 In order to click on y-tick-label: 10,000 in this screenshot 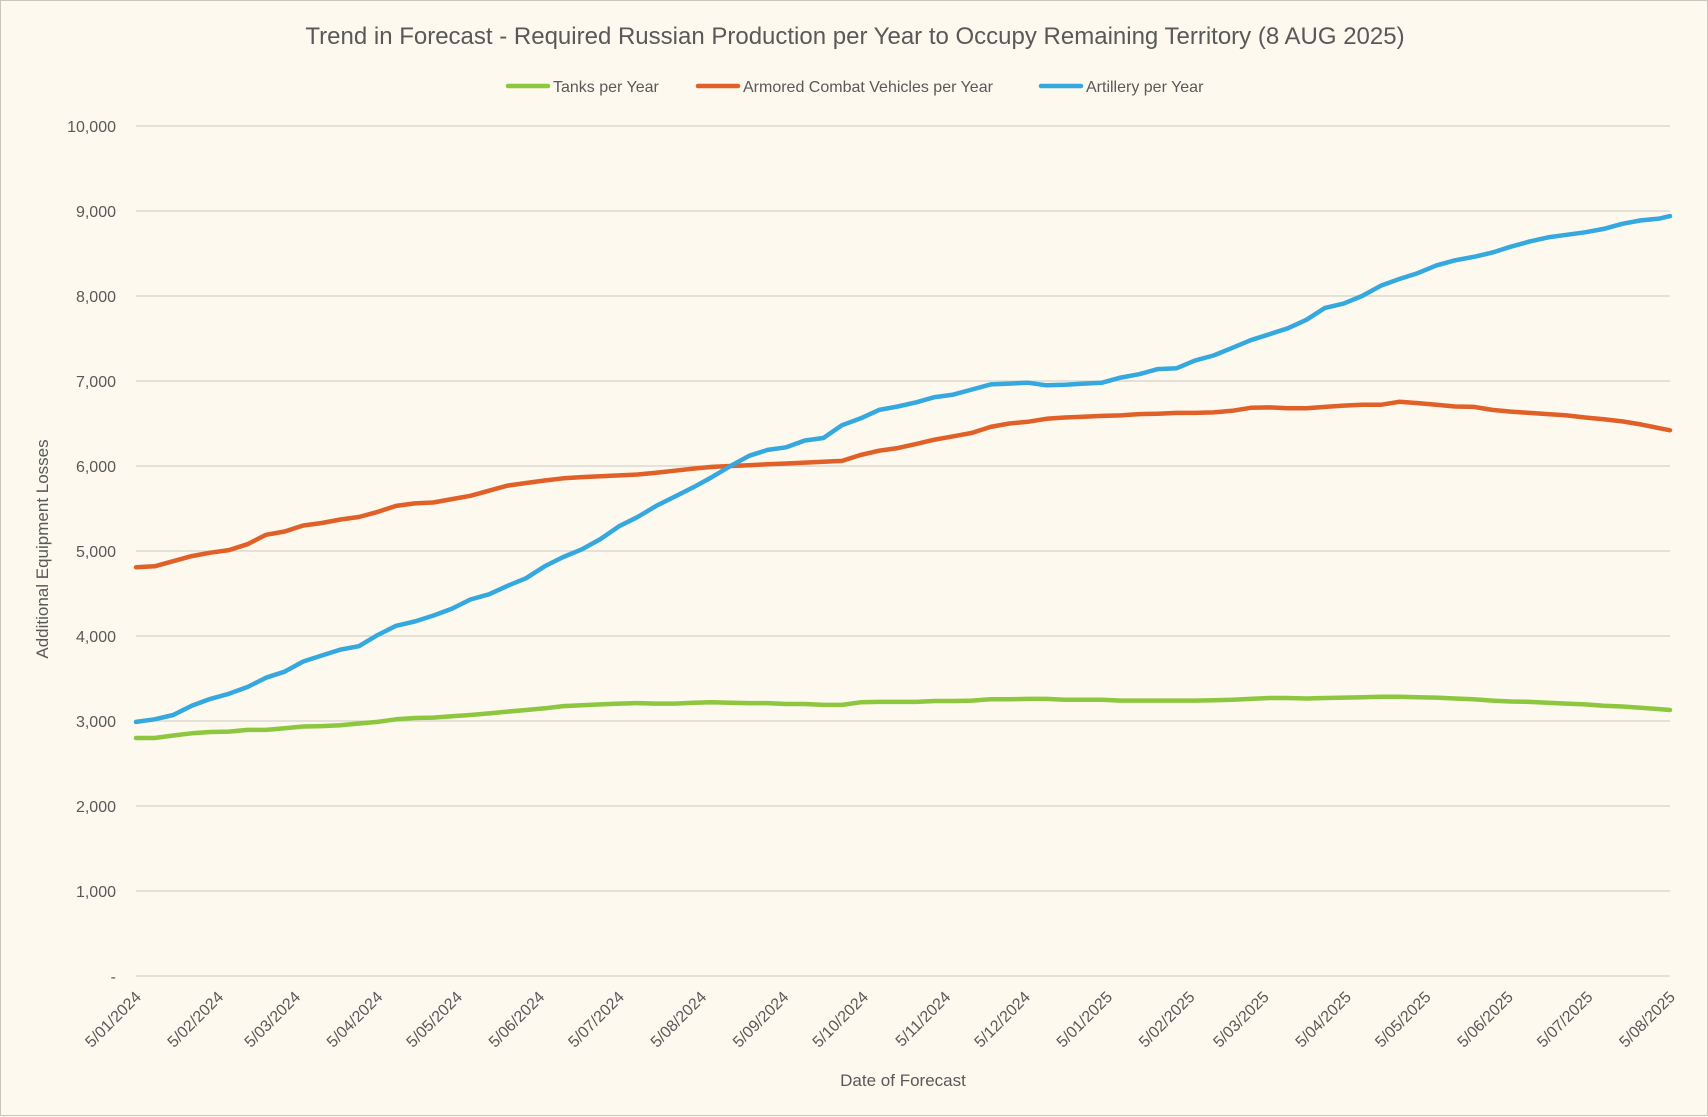, I will do `click(91, 127)`.